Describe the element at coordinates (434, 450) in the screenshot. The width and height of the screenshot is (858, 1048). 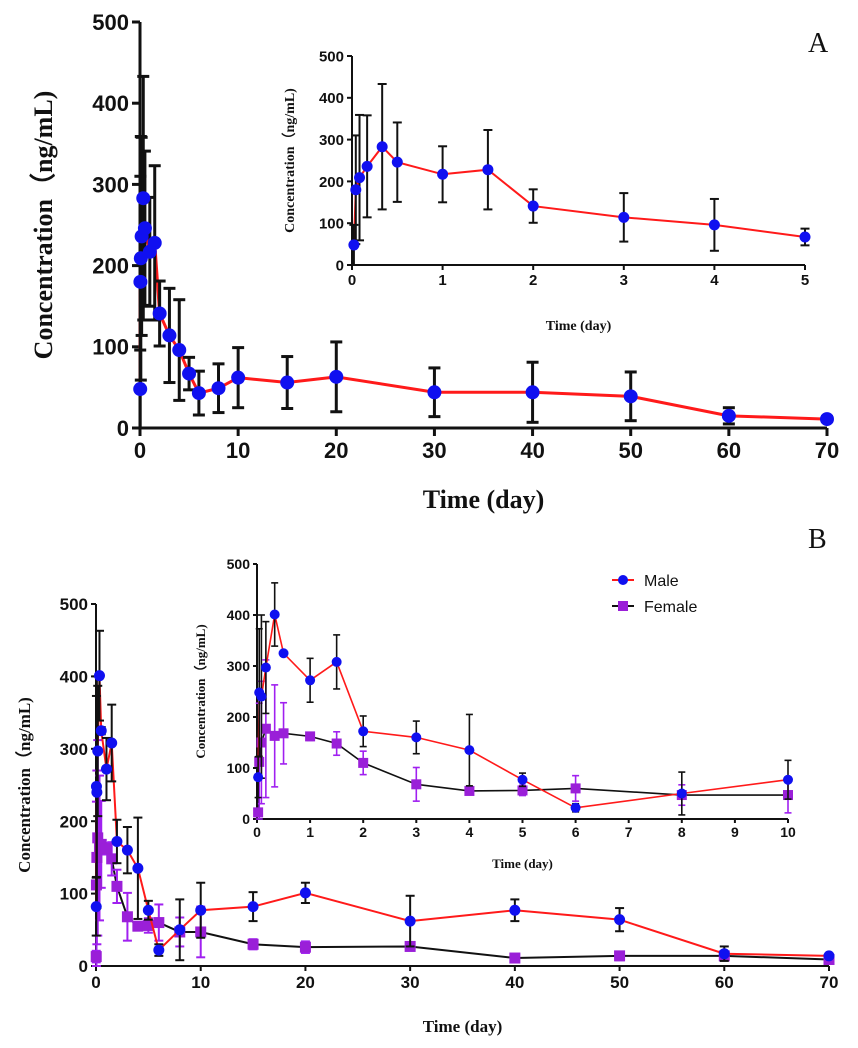
I see `x-tick-label: 30` at that location.